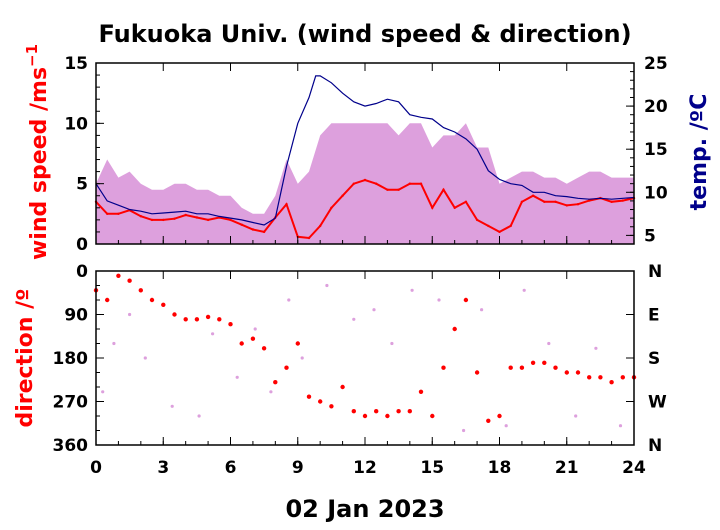  I want to click on y-tick-label: 10, so click(76, 124).